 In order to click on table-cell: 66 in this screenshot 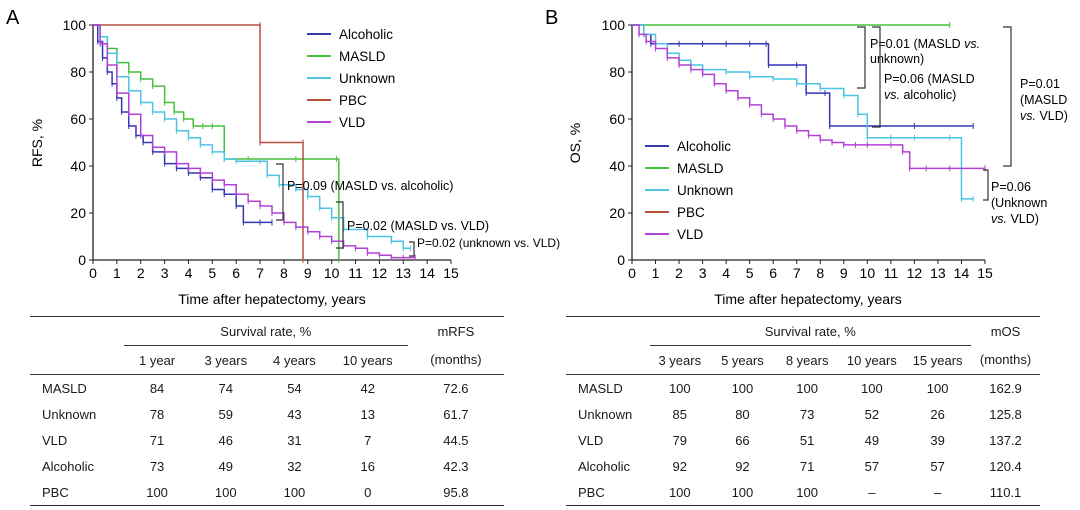, I will do `click(742, 440)`.